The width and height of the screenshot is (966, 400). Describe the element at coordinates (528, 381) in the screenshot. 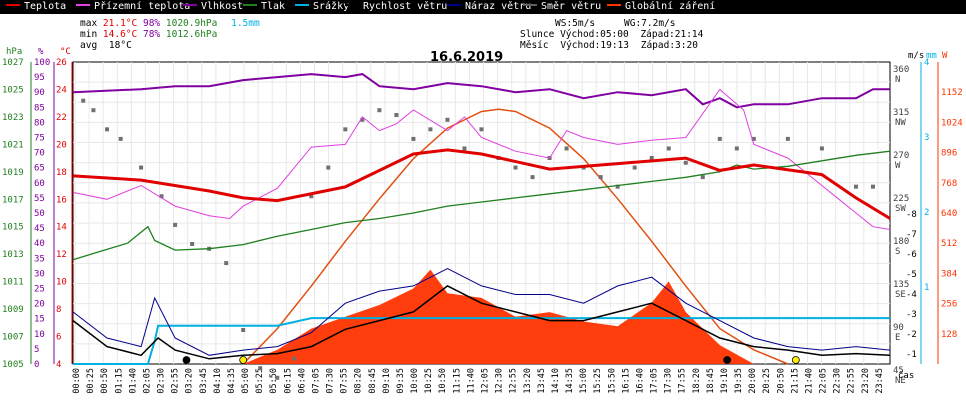

I see `x-tick-label: 13:20` at that location.